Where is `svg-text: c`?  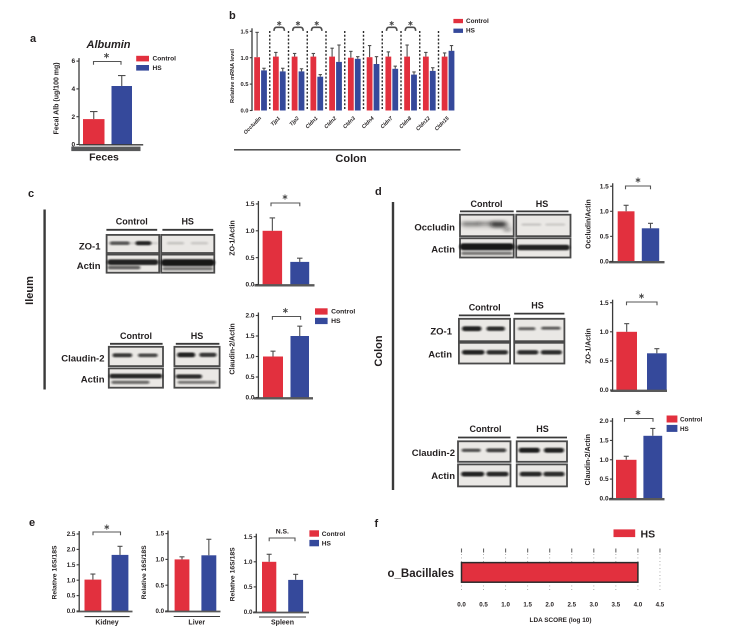
svg-text: c is located at coordinates (31, 194).